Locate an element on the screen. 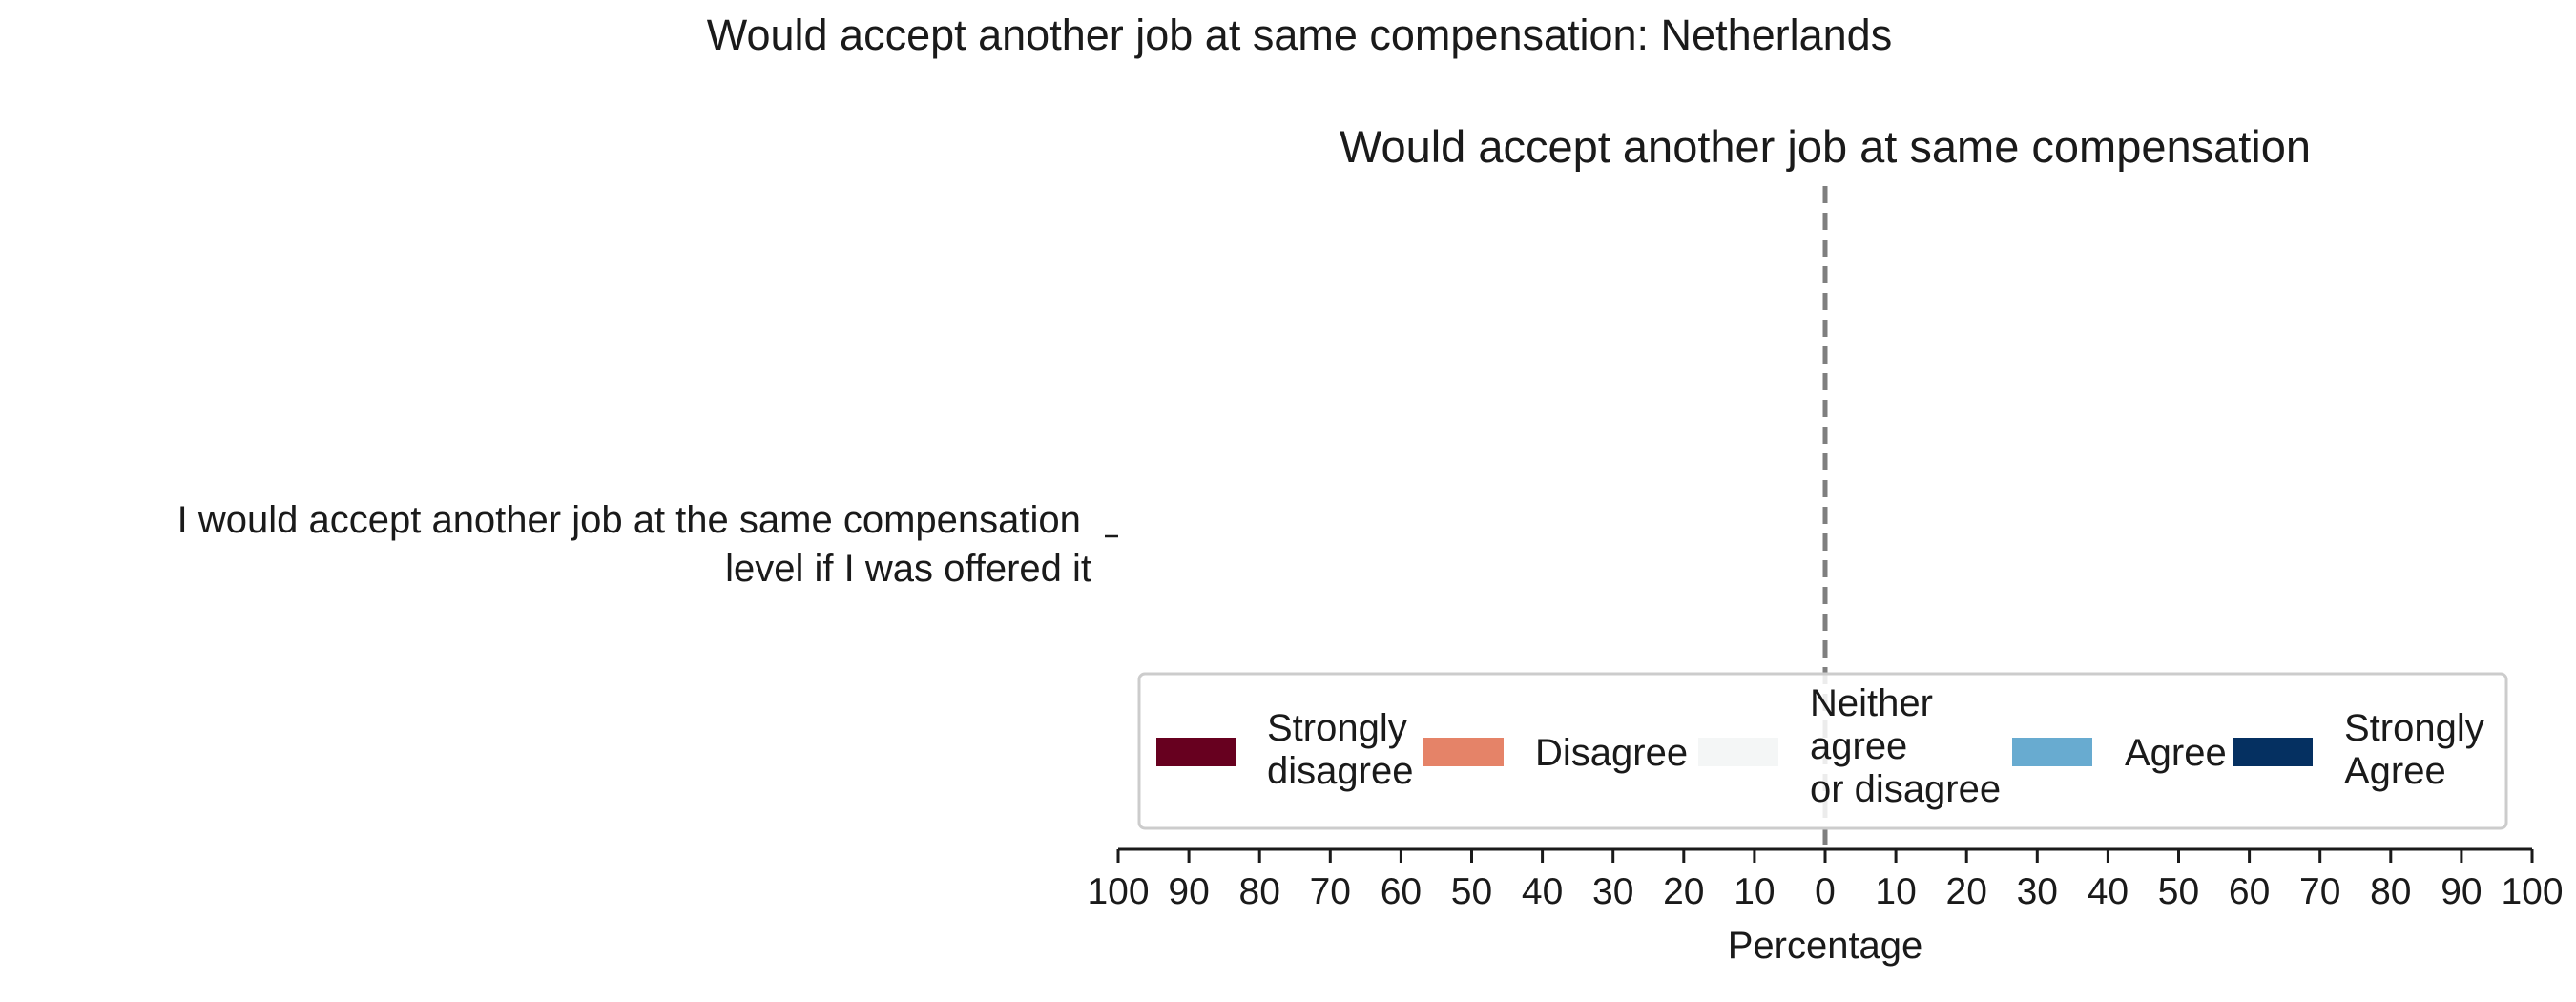 This screenshot has width=2576, height=1002. legend-label-agree: Agree is located at coordinates (2176, 753).